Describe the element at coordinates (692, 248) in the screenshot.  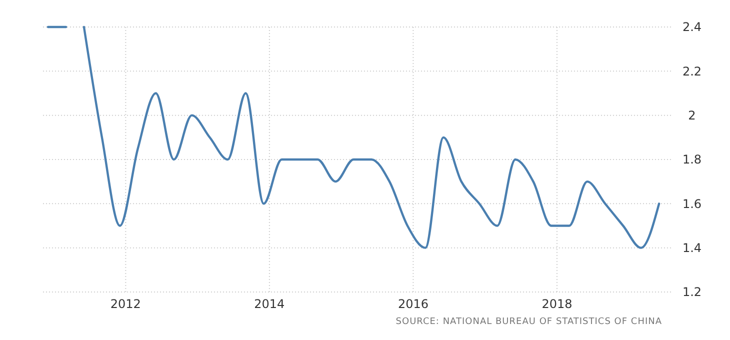
I see `y-tick-label: 1.4` at that location.